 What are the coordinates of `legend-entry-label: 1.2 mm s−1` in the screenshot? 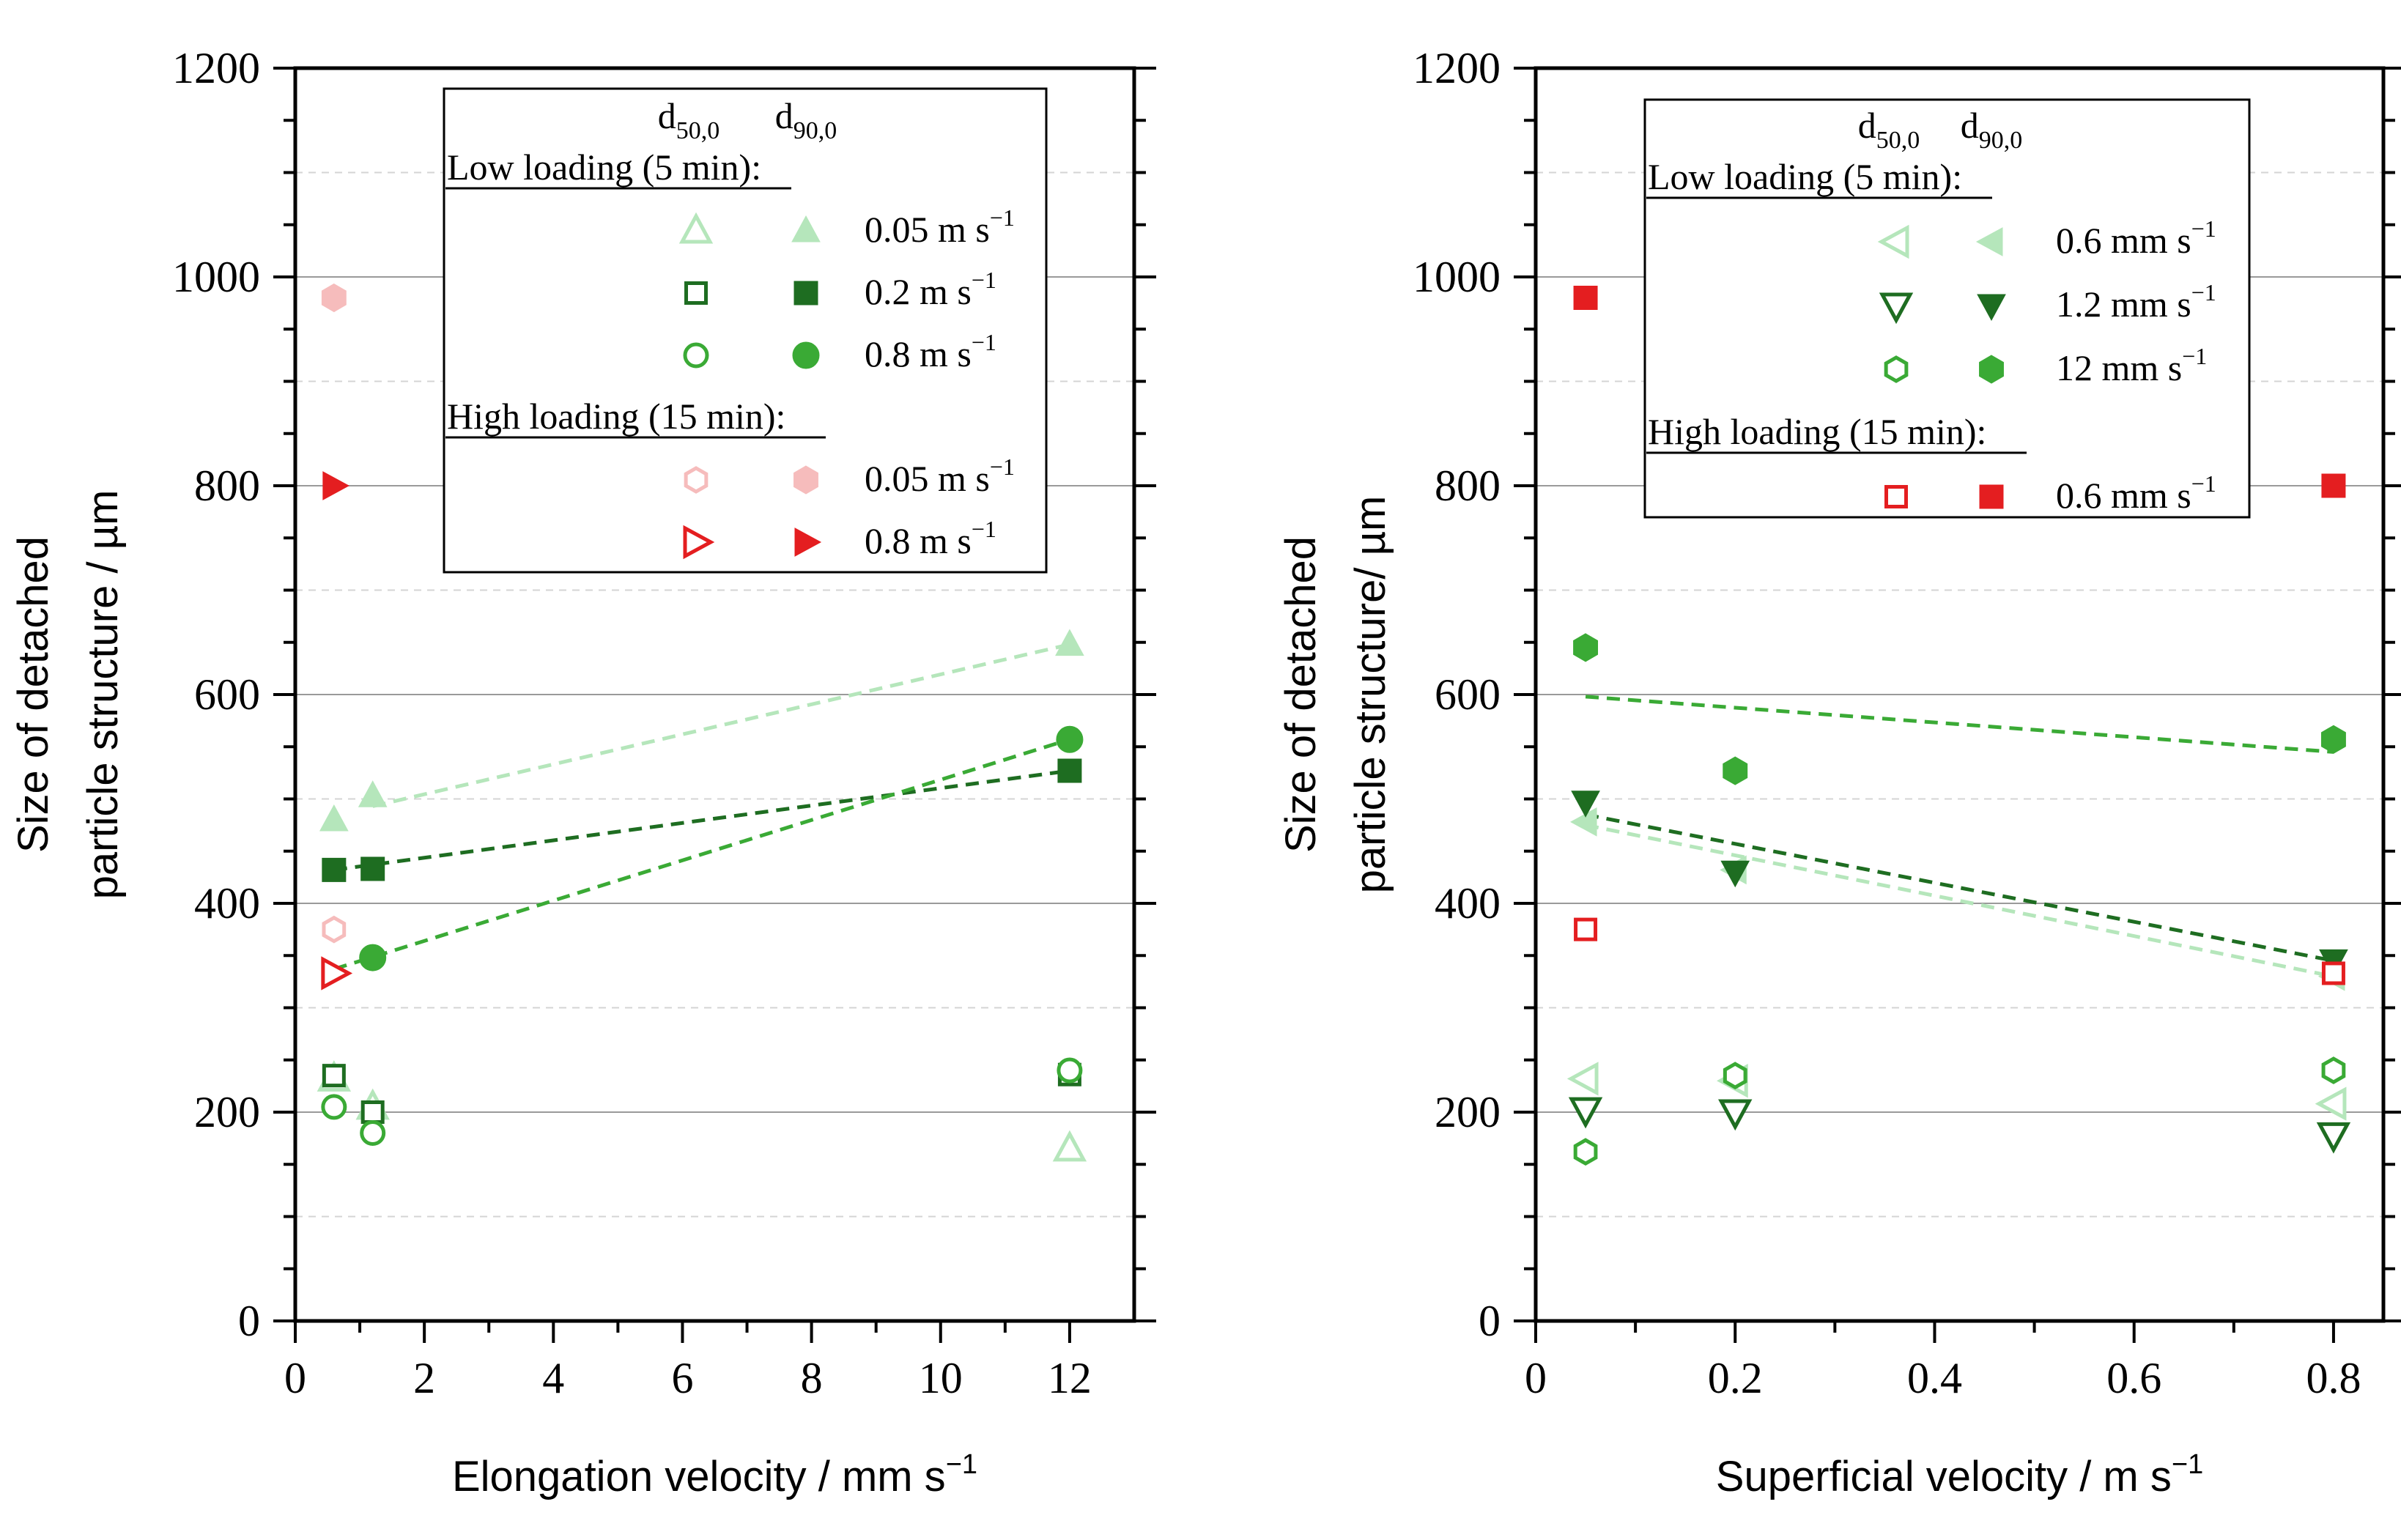 It's located at (2136, 302).